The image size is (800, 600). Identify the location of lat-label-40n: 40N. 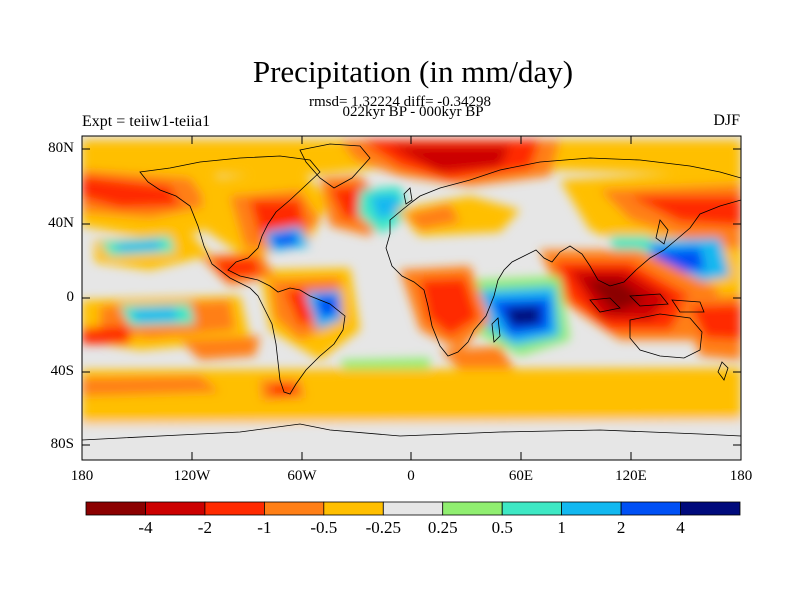
(61, 223).